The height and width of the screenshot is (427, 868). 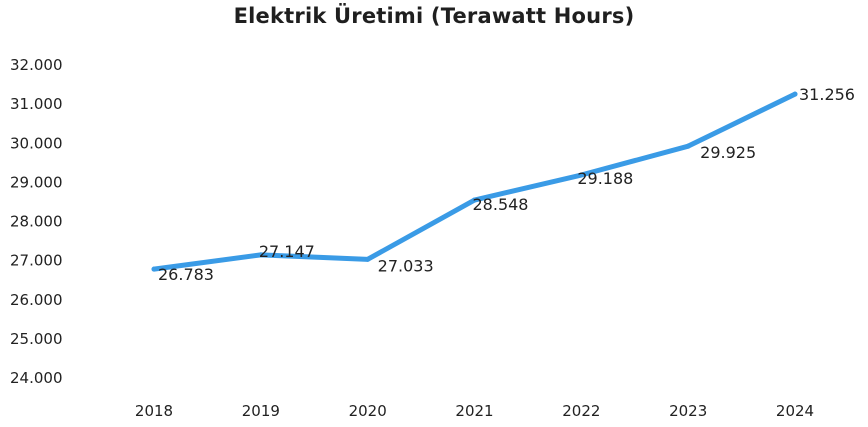 I want to click on x-tick-label: 2020, so click(x=368, y=411).